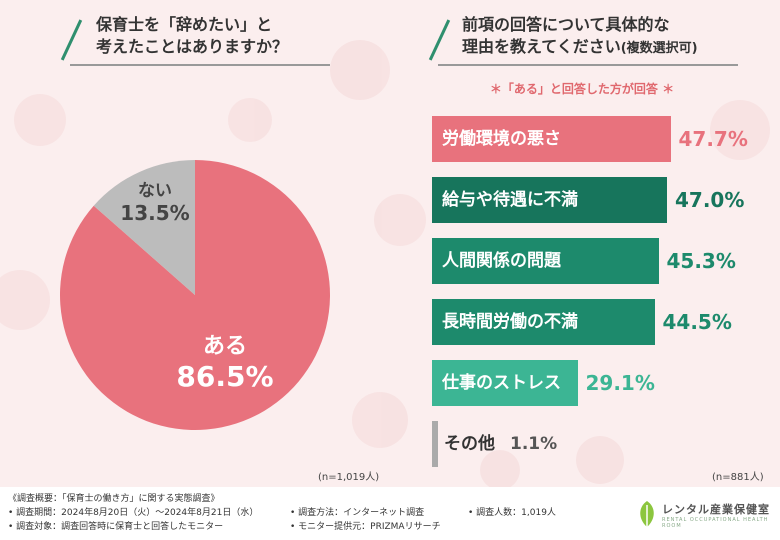 This screenshot has width=780, height=540. Describe the element at coordinates (510, 322) in the screenshot. I see `bar-category-label: 長時間労働の不満` at that location.